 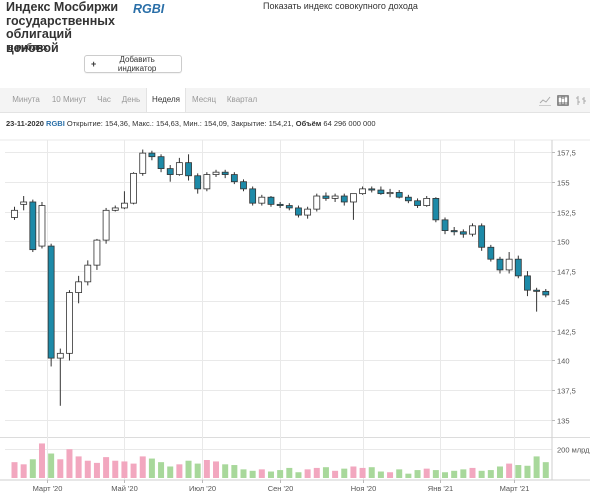 I want to click on info-high-label: Макс.:, so click(x=143, y=123).